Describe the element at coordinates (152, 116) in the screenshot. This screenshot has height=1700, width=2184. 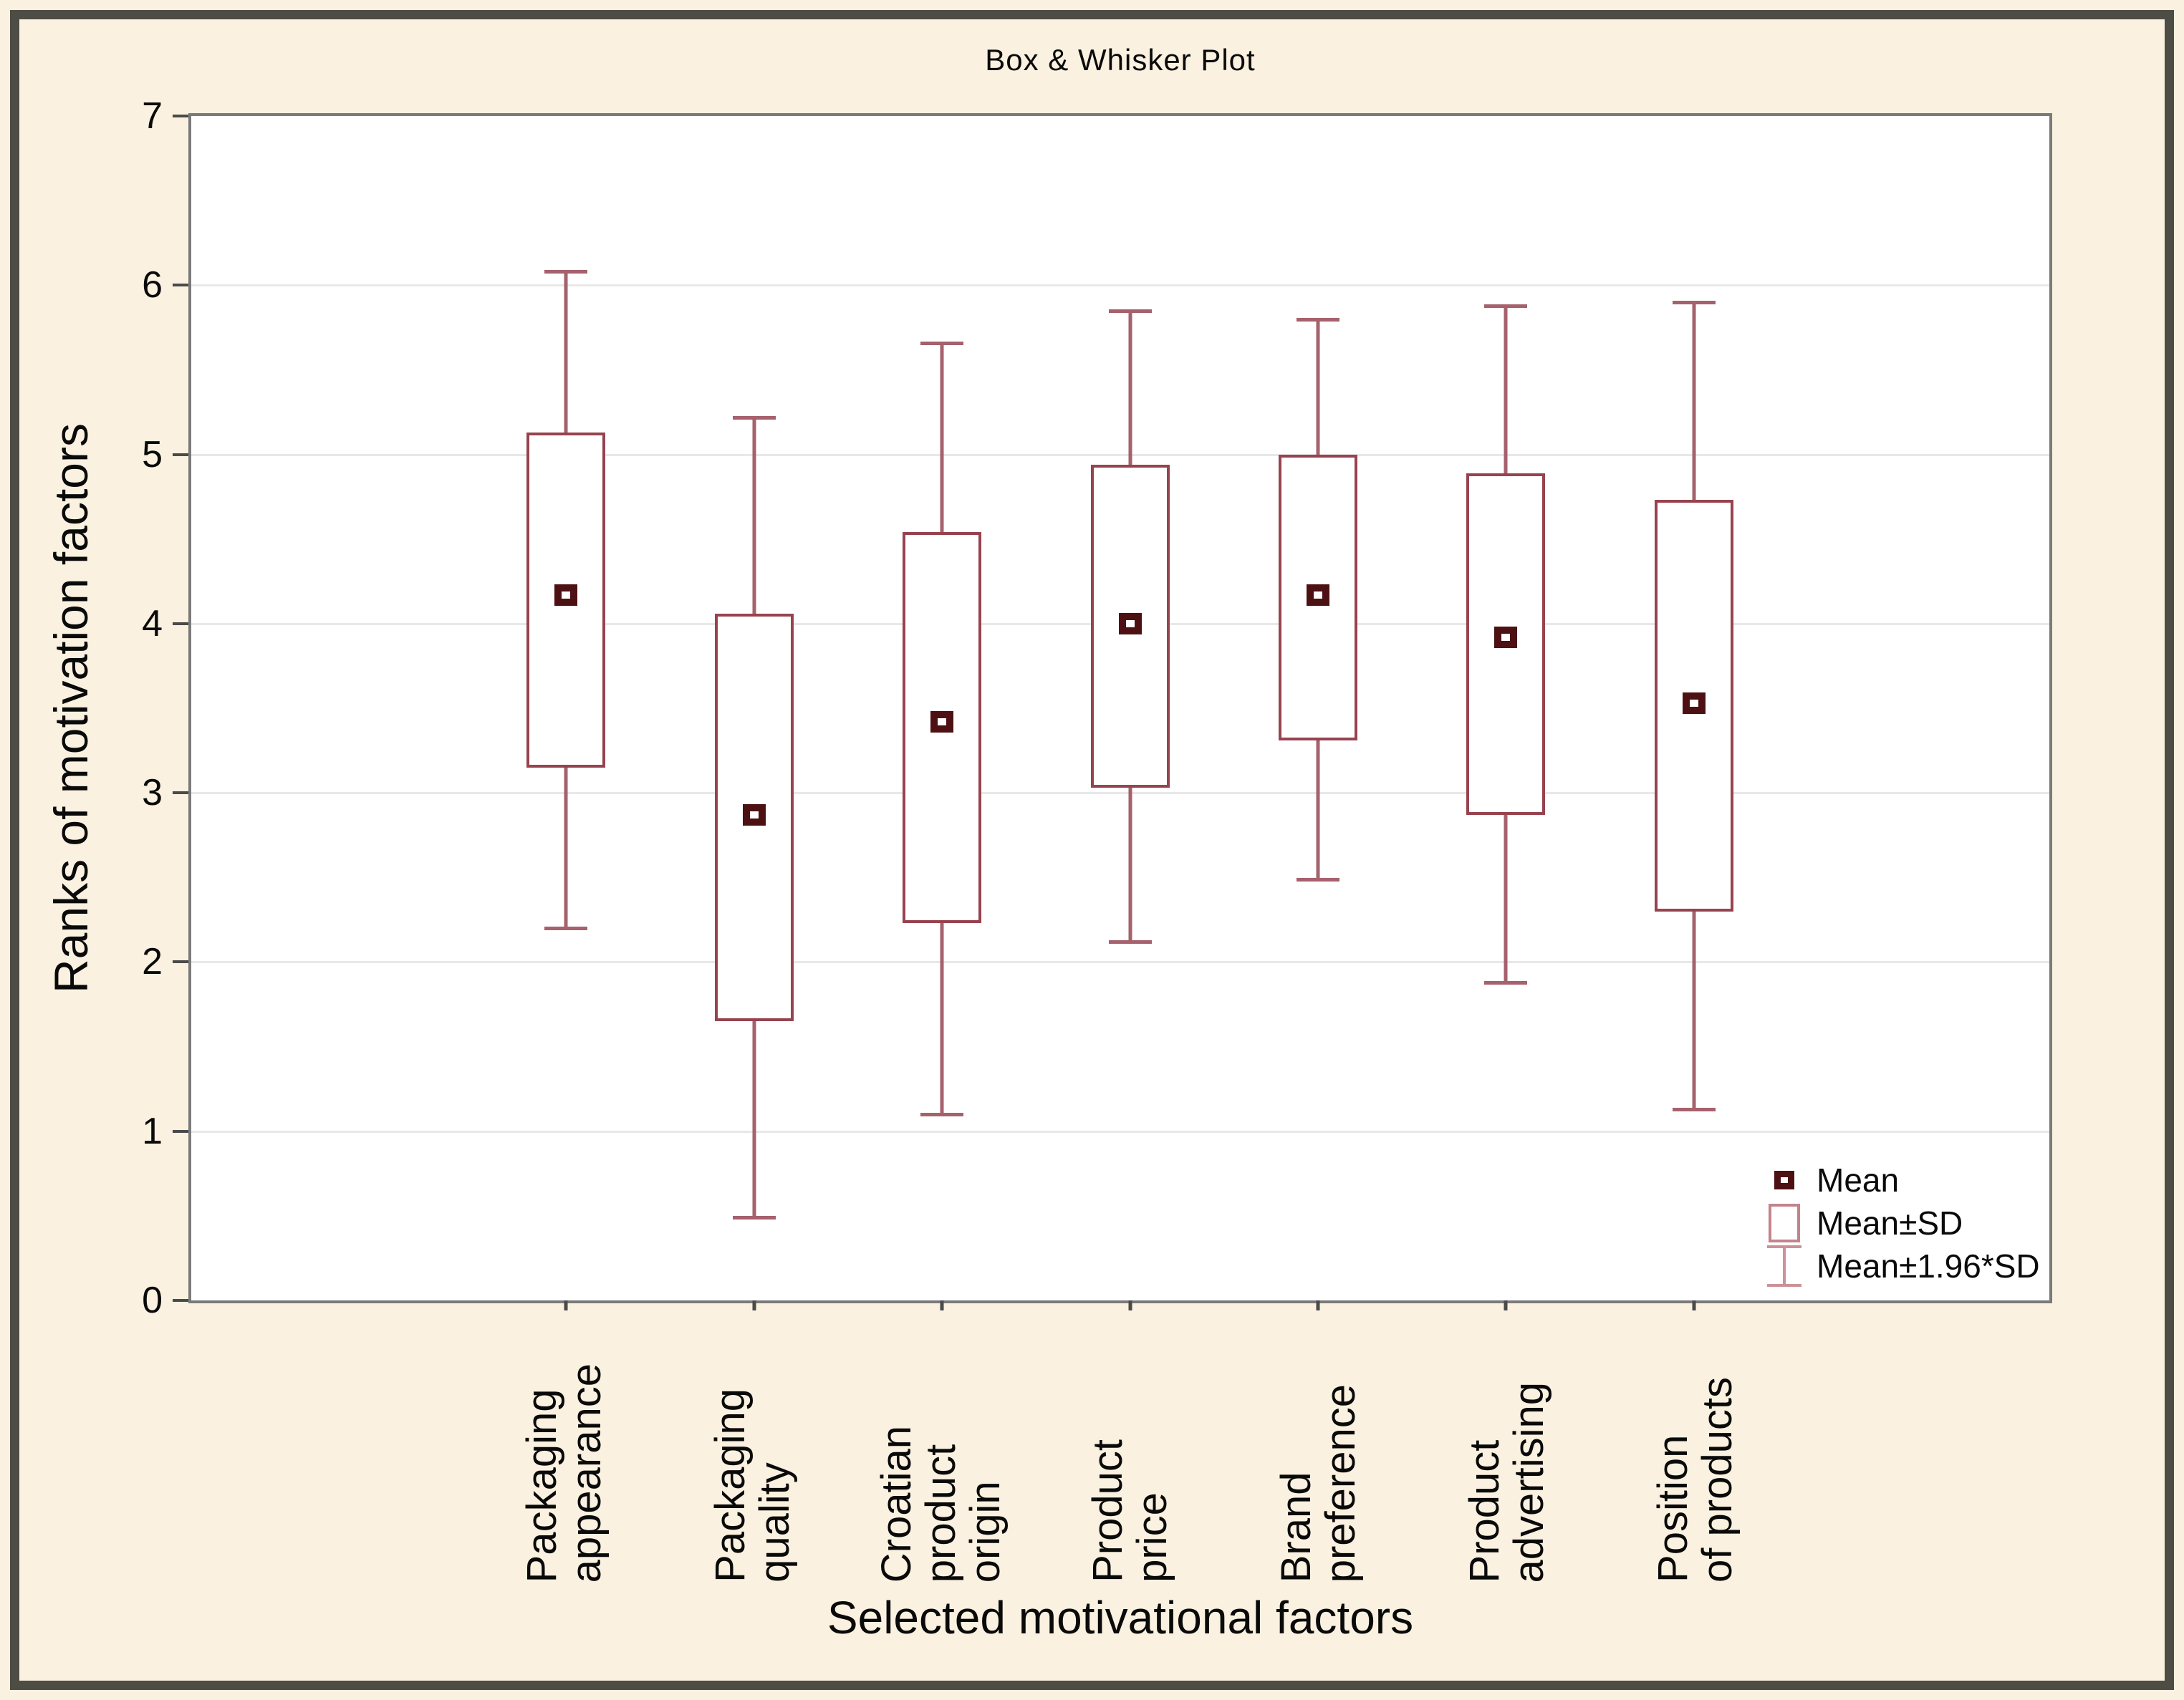
I see `y-tick-label-7: 7` at that location.